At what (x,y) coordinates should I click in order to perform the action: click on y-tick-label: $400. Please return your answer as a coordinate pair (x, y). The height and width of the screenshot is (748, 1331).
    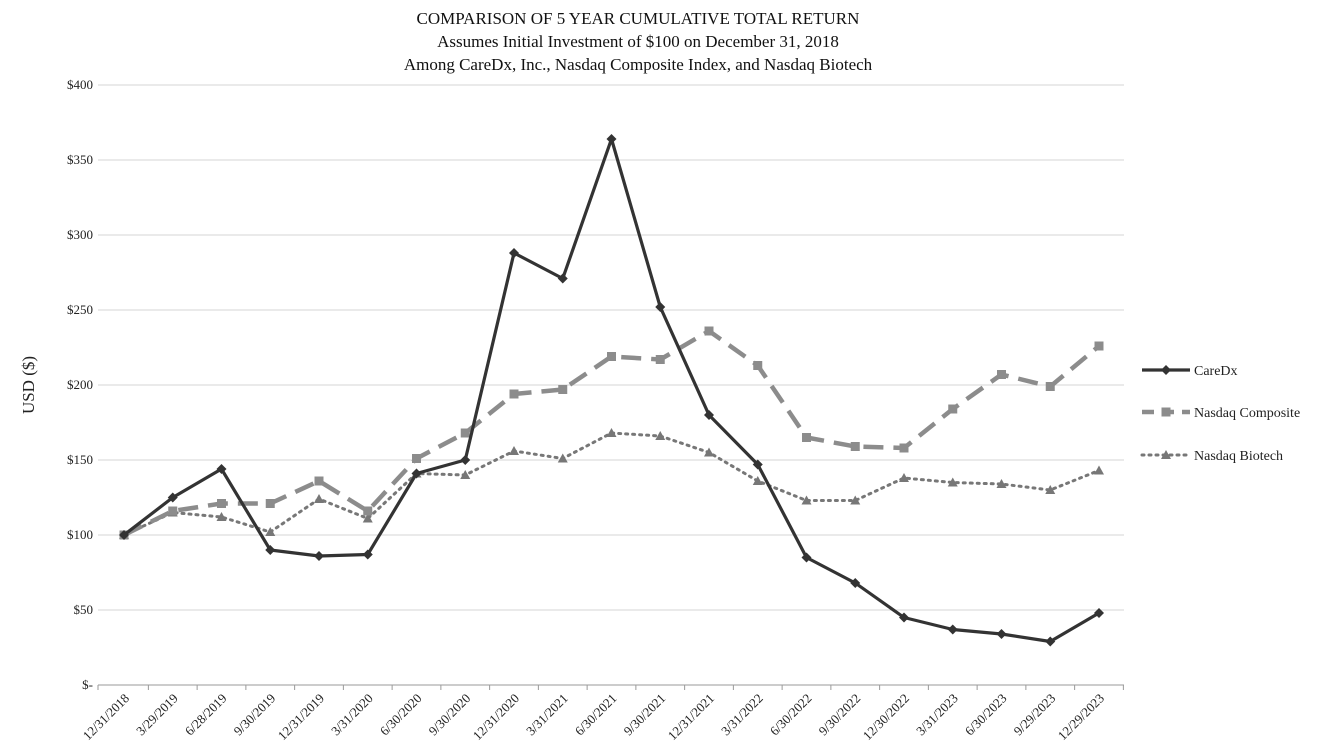
    Looking at the image, I should click on (80, 84).